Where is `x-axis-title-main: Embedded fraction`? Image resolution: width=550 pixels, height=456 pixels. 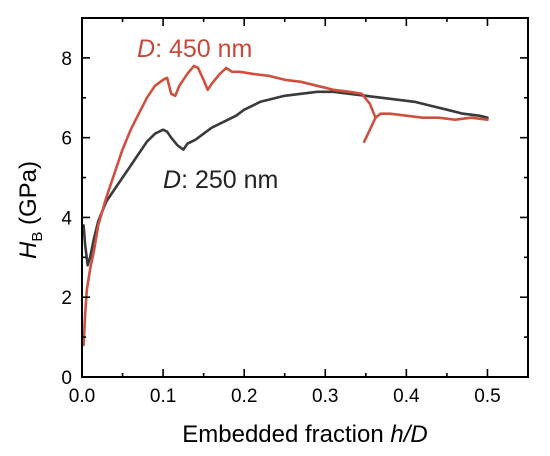 x-axis-title-main: Embedded fraction is located at coordinates (286, 434).